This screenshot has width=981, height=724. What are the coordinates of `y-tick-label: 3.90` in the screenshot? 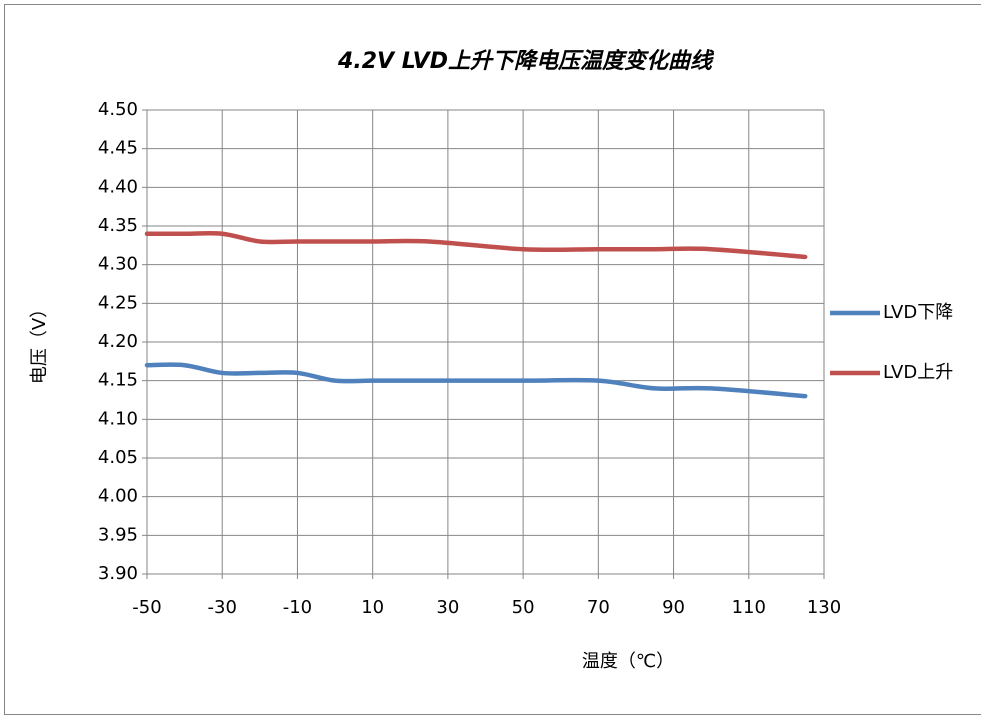 It's located at (118, 573).